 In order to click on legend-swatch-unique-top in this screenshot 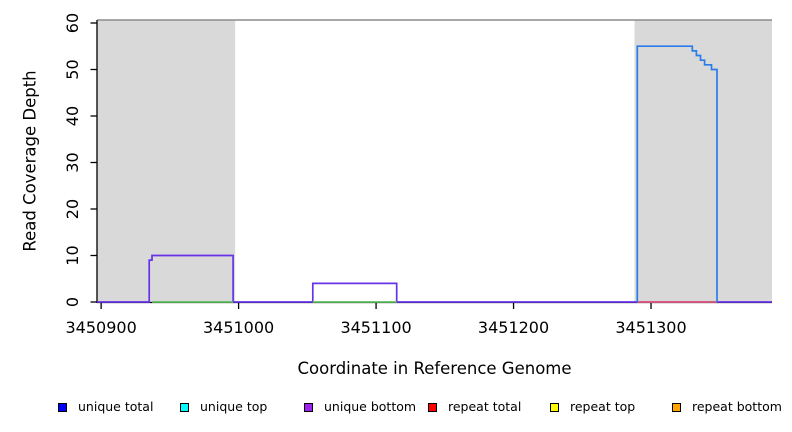, I will do `click(184, 407)`.